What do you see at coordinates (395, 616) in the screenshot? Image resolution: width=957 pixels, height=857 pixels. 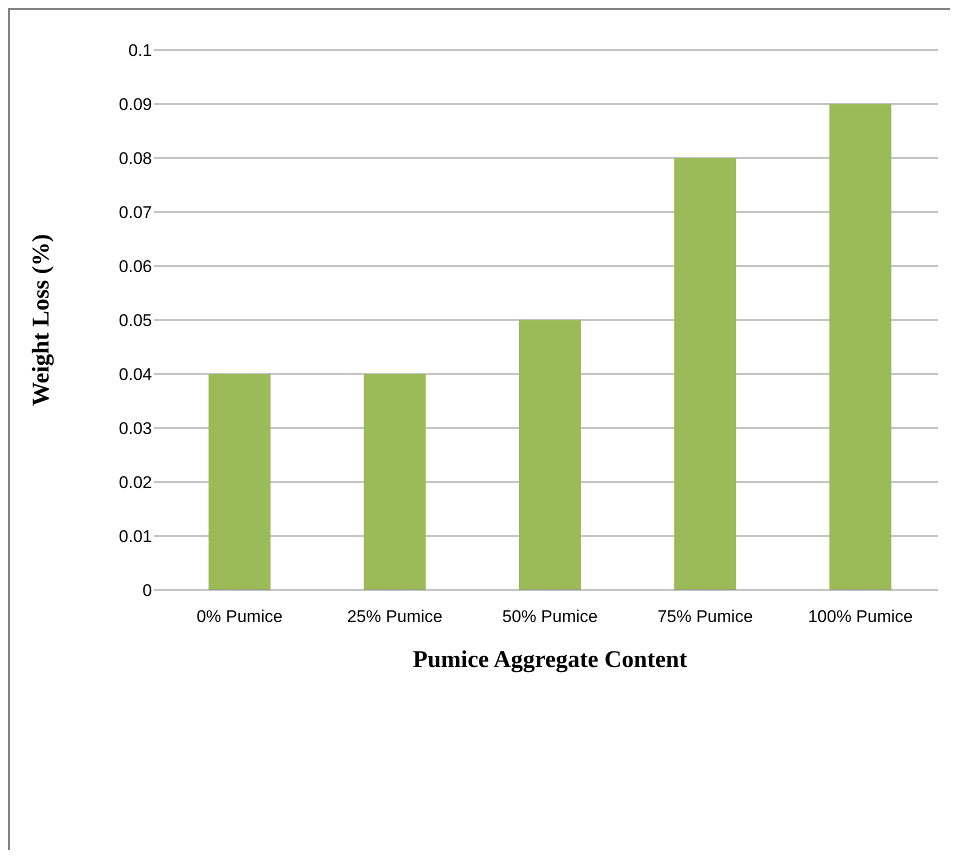 I see `x-tick-label: 25% Pumice` at bounding box center [395, 616].